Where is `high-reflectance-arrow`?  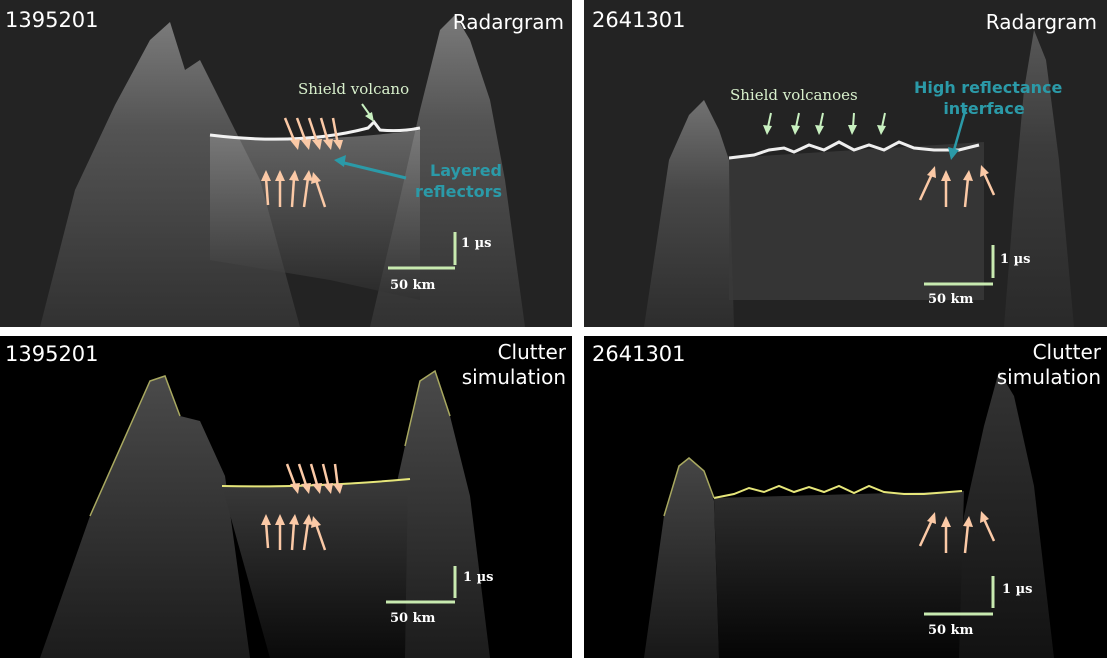
high-reflectance-arrow is located at coordinates (958, 133).